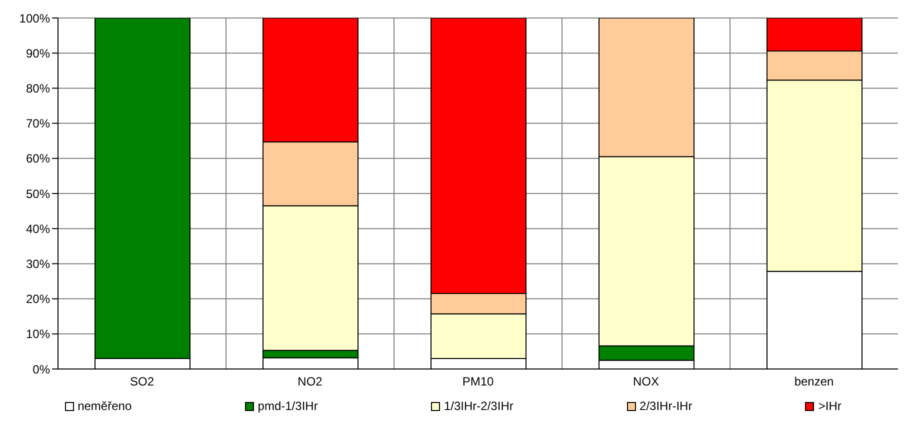 Image resolution: width=904 pixels, height=423 pixels. I want to click on y-tick-label: 80%, so click(38, 88).